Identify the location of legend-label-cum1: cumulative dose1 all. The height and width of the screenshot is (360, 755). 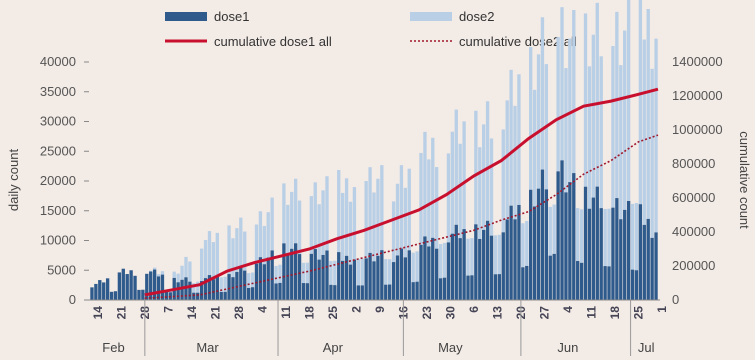
(273, 41).